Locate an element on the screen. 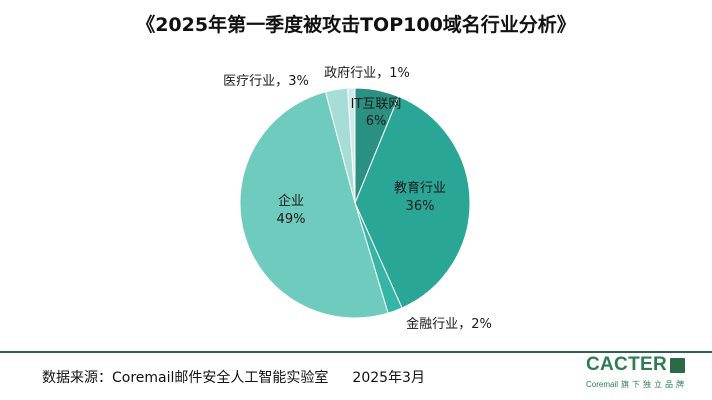 This screenshot has height=400, width=712. slice-label-enterprise-value: 49% is located at coordinates (291, 219).